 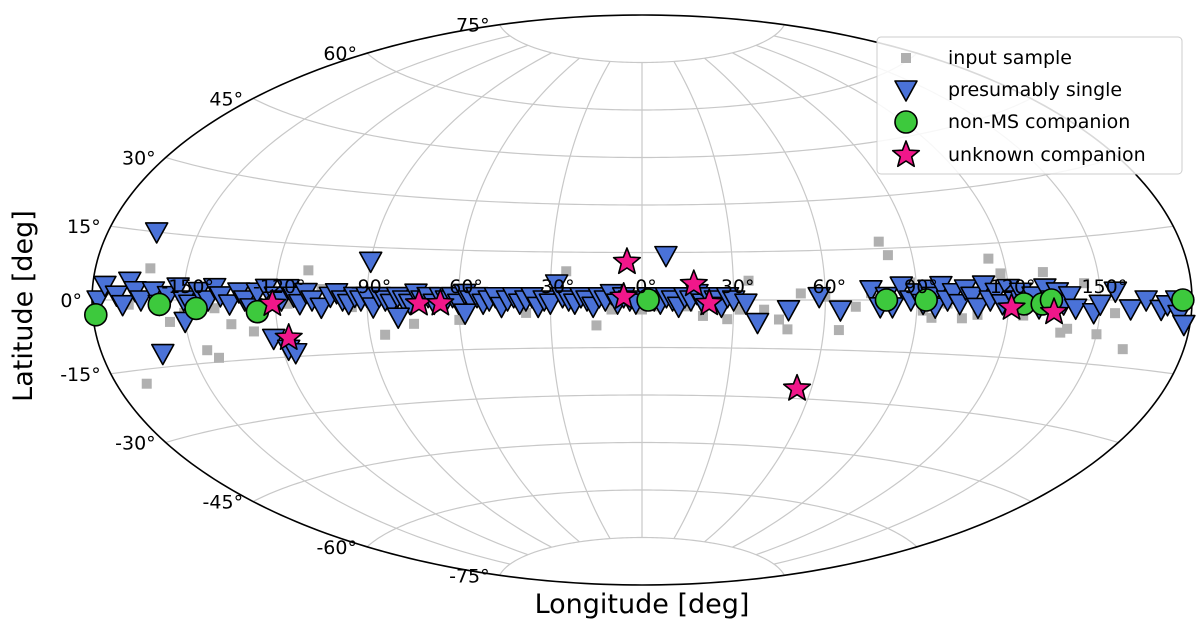 What do you see at coordinates (84, 227) in the screenshot?
I see `y-tick-label: 15°` at bounding box center [84, 227].